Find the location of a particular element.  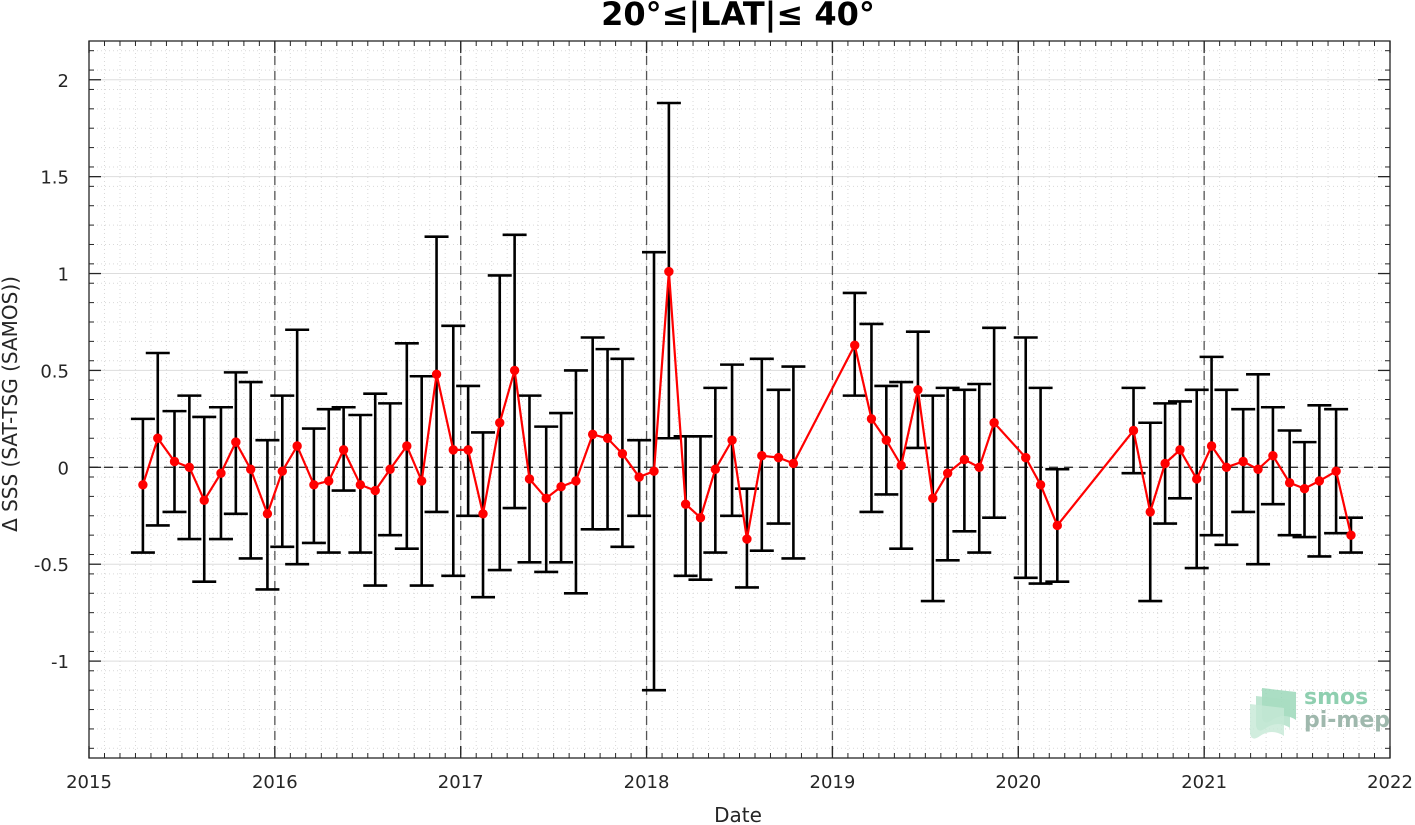

smos-pi-mep-logo: smos pi-mep is located at coordinates (1320, 712).